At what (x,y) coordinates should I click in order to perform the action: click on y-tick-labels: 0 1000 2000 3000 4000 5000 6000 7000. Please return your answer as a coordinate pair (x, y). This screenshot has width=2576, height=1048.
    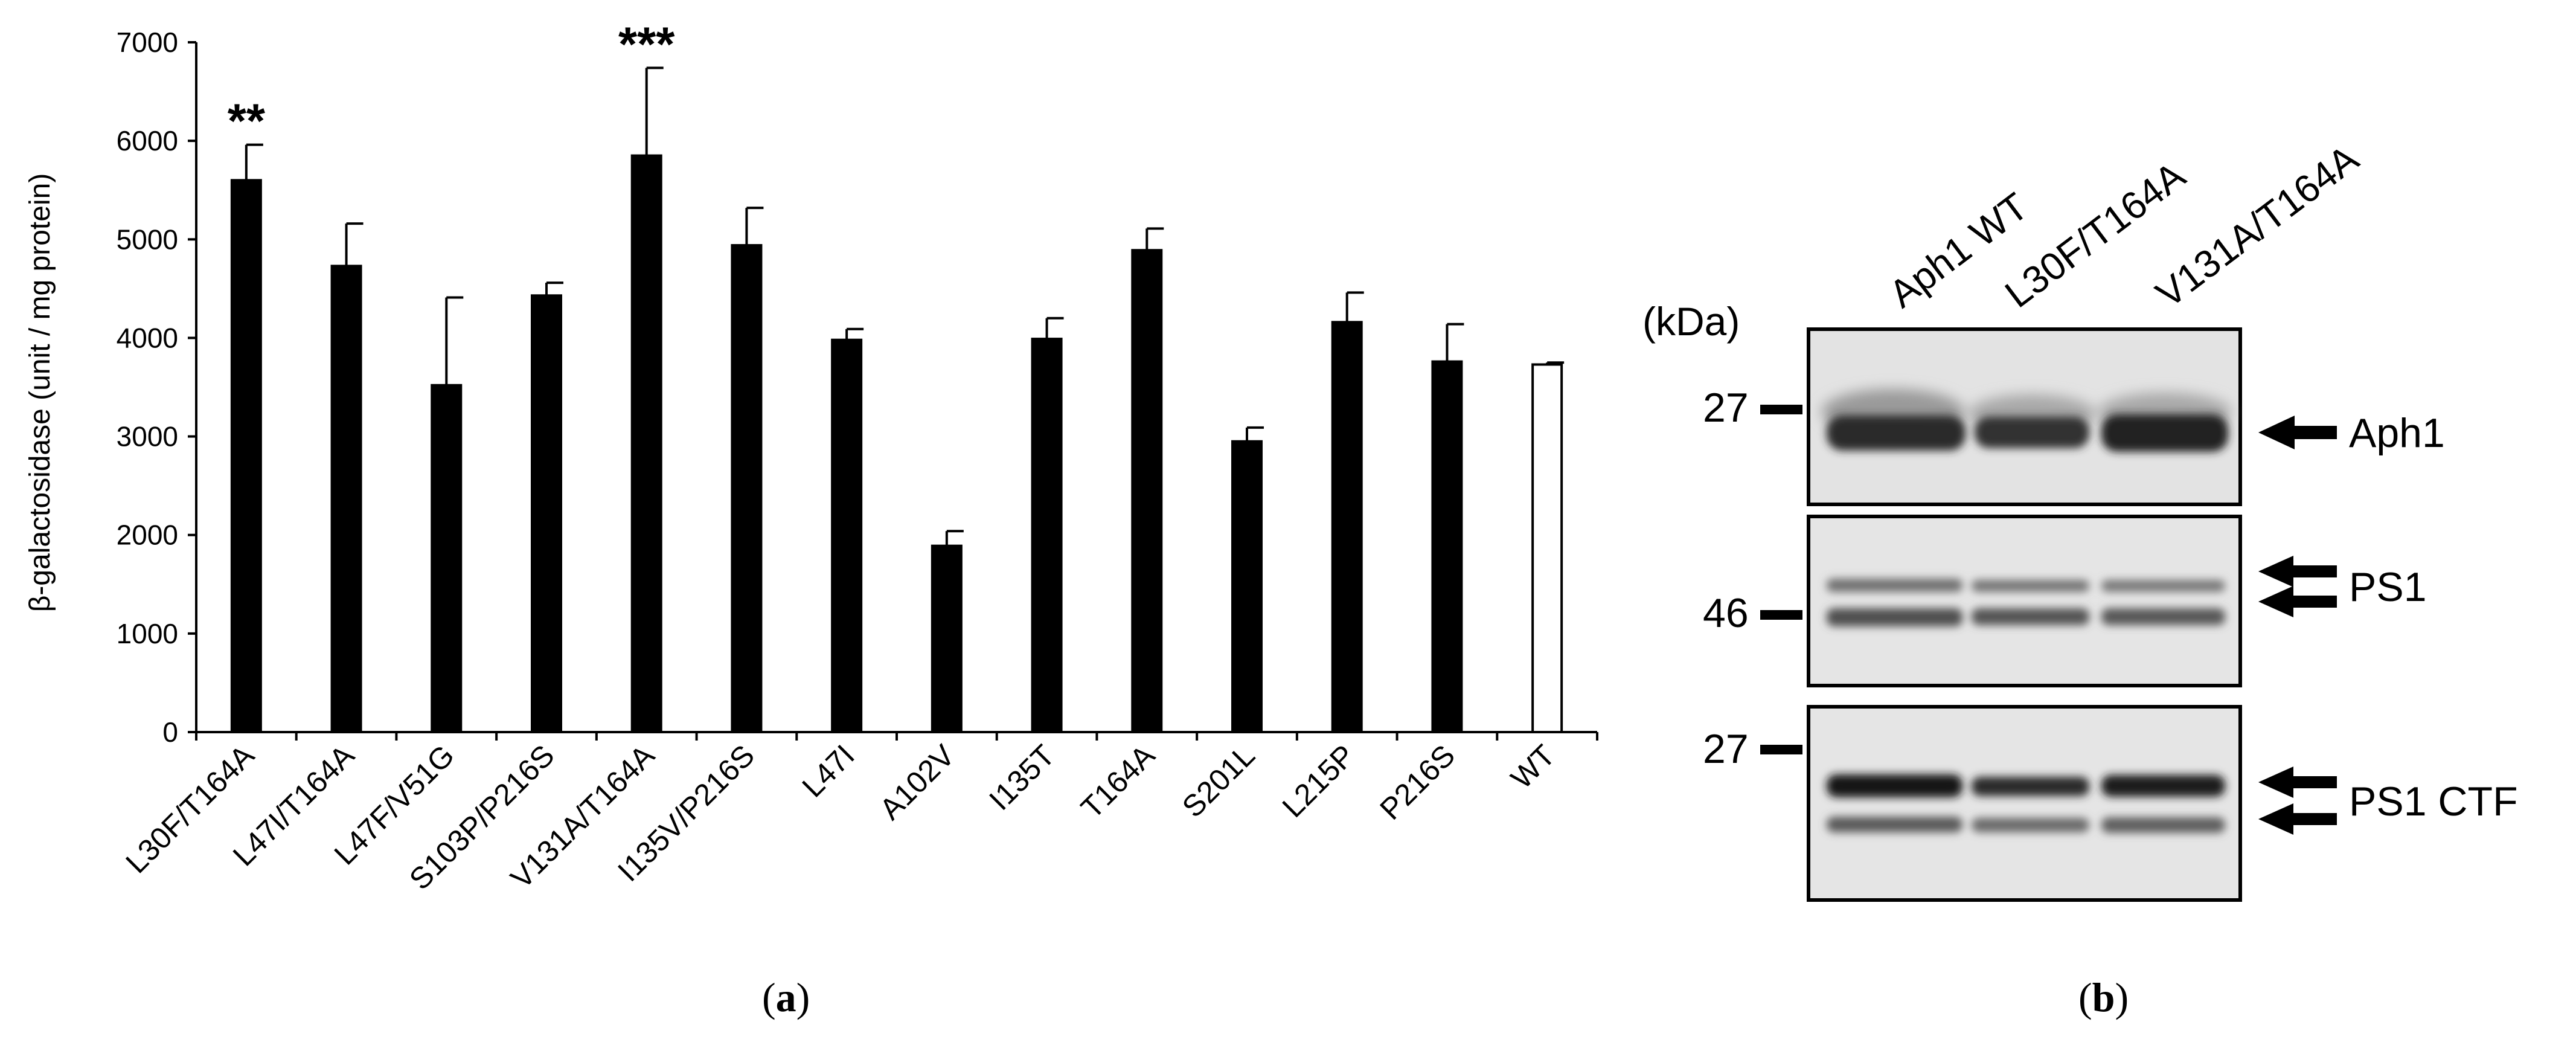
    Looking at the image, I should click on (147, 387).